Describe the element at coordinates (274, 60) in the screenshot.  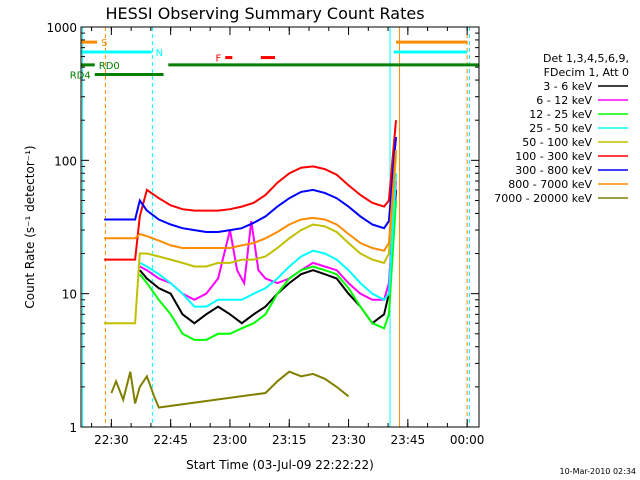
I see `flag-bars: S N RD0 RD4 F` at that location.